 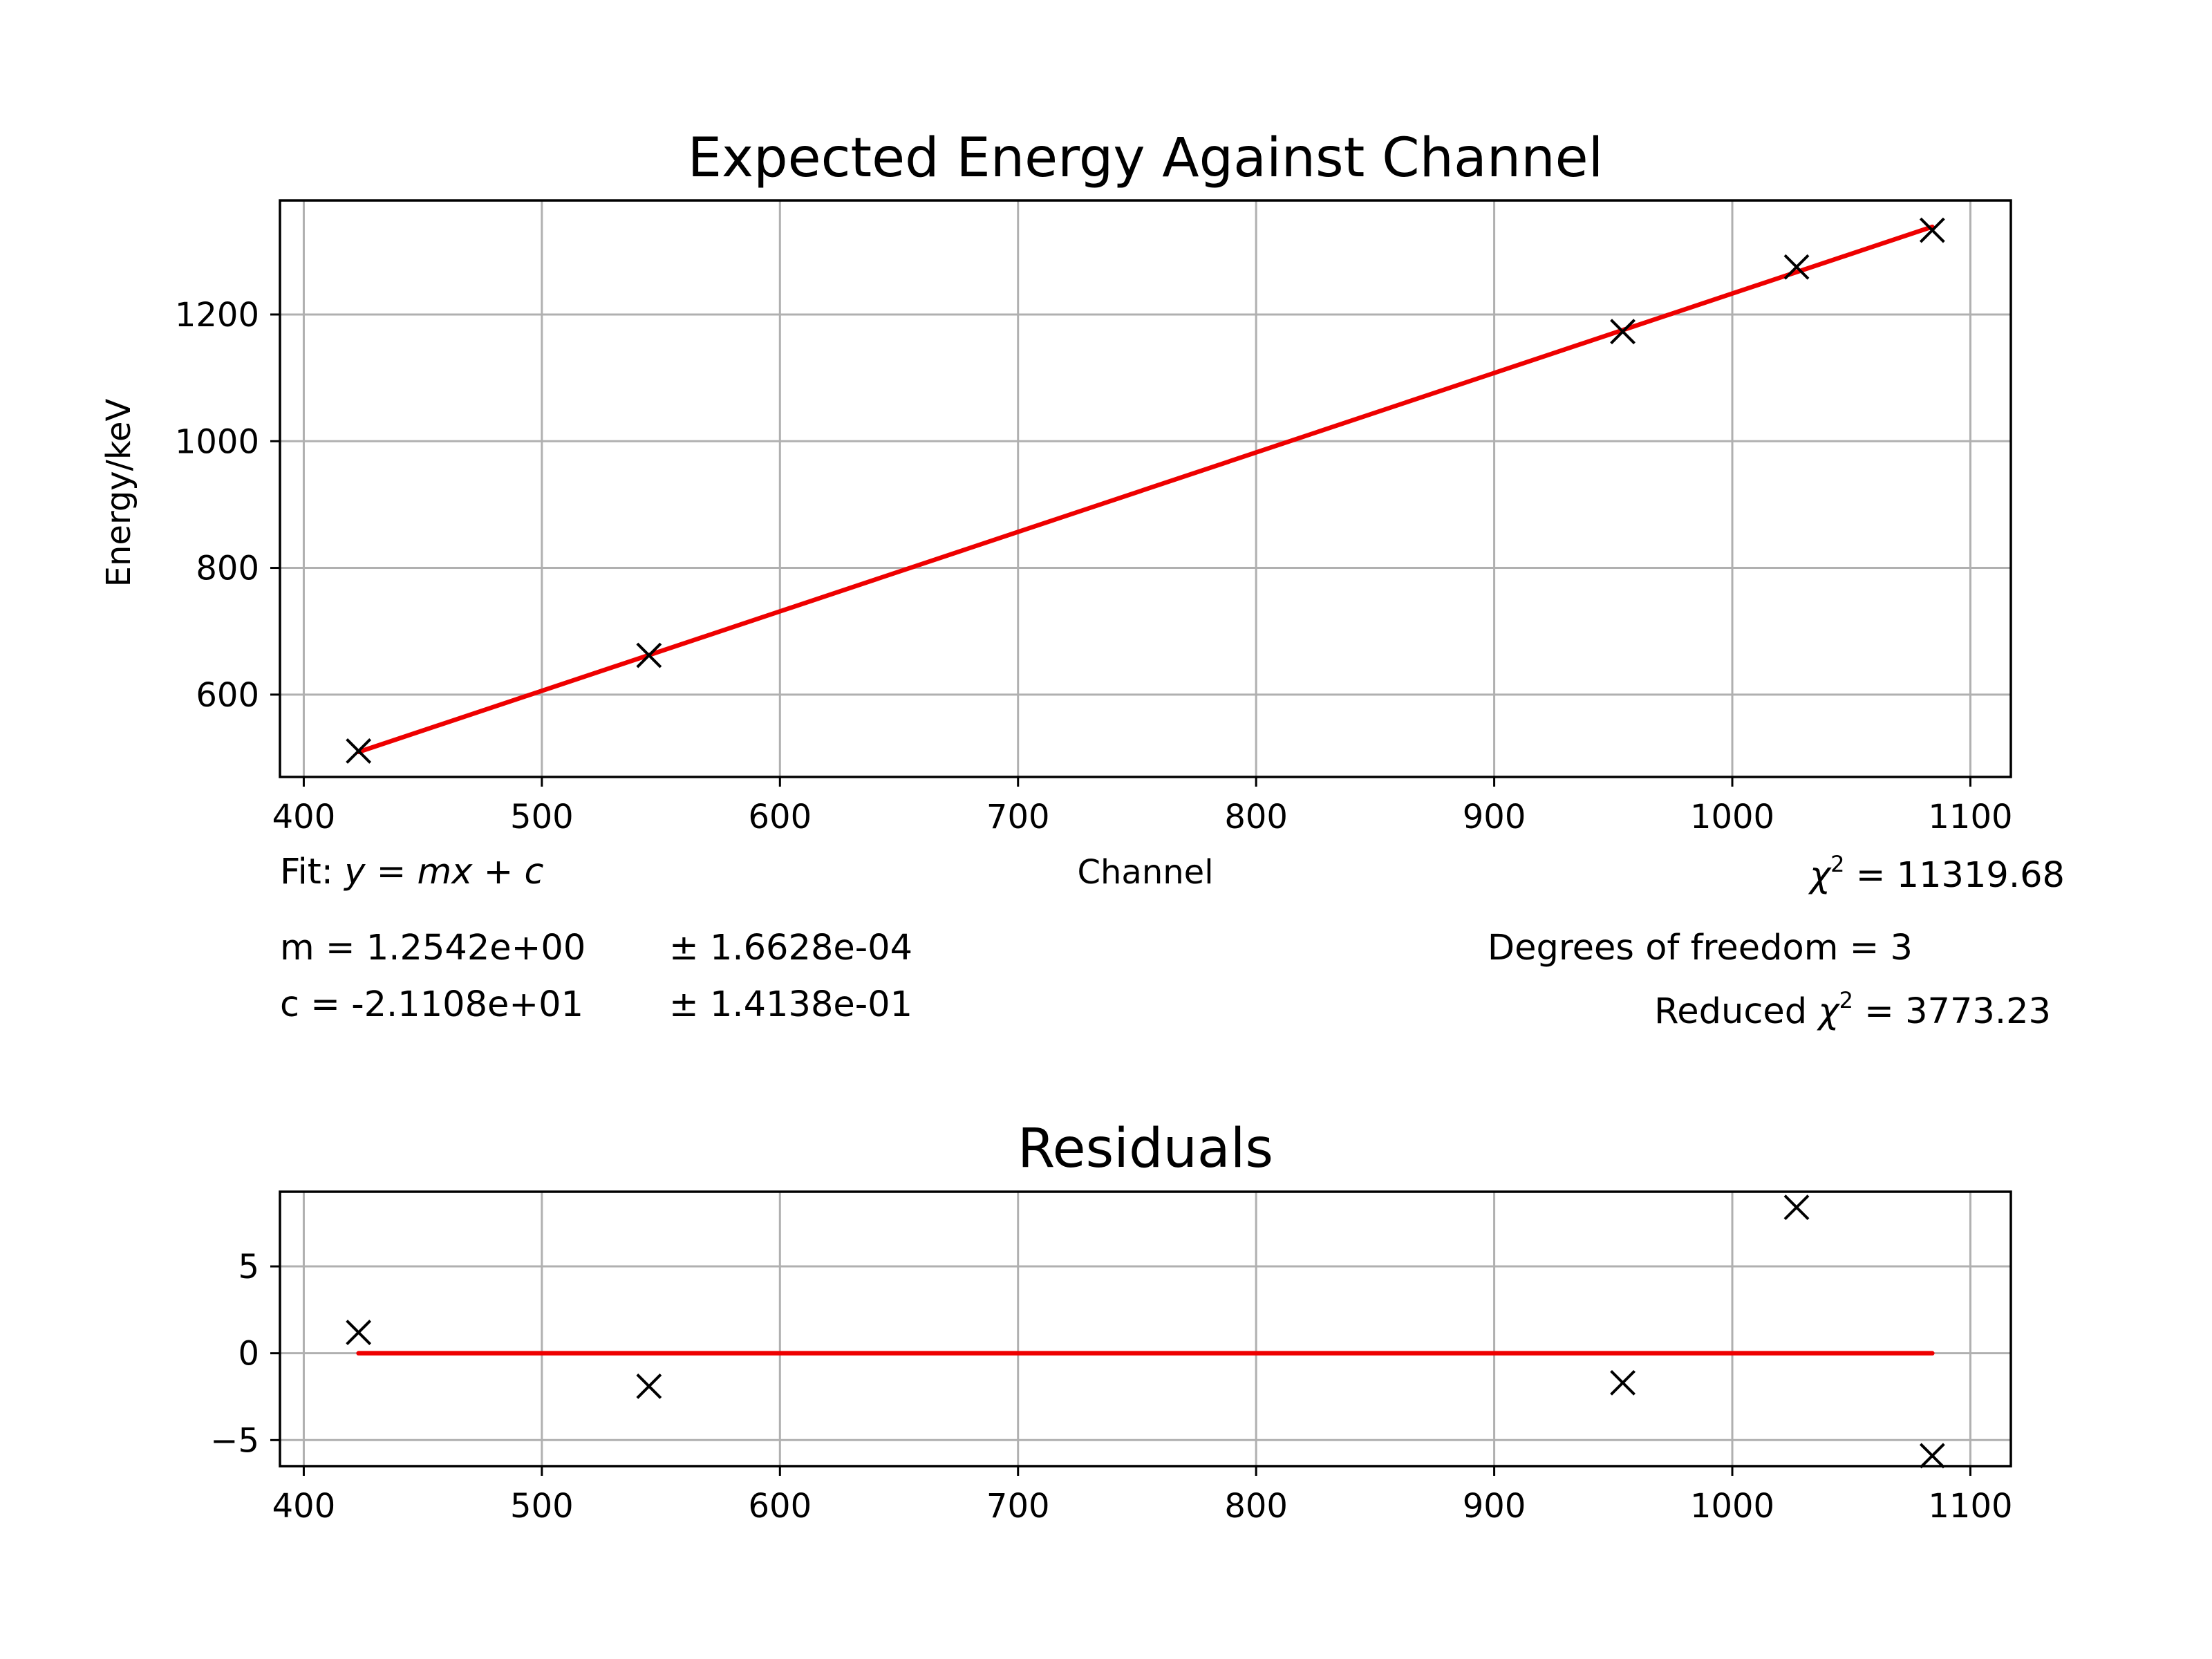 I want to click on residuals-plot-frame, so click(x=1145, y=1329).